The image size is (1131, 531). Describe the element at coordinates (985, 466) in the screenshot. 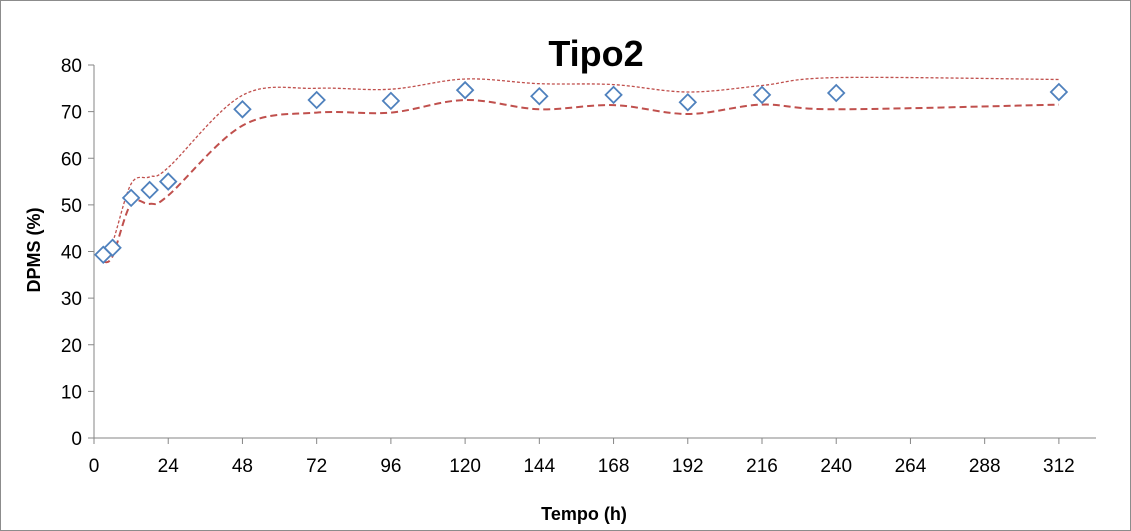

I see `x-tick-label: 288` at that location.